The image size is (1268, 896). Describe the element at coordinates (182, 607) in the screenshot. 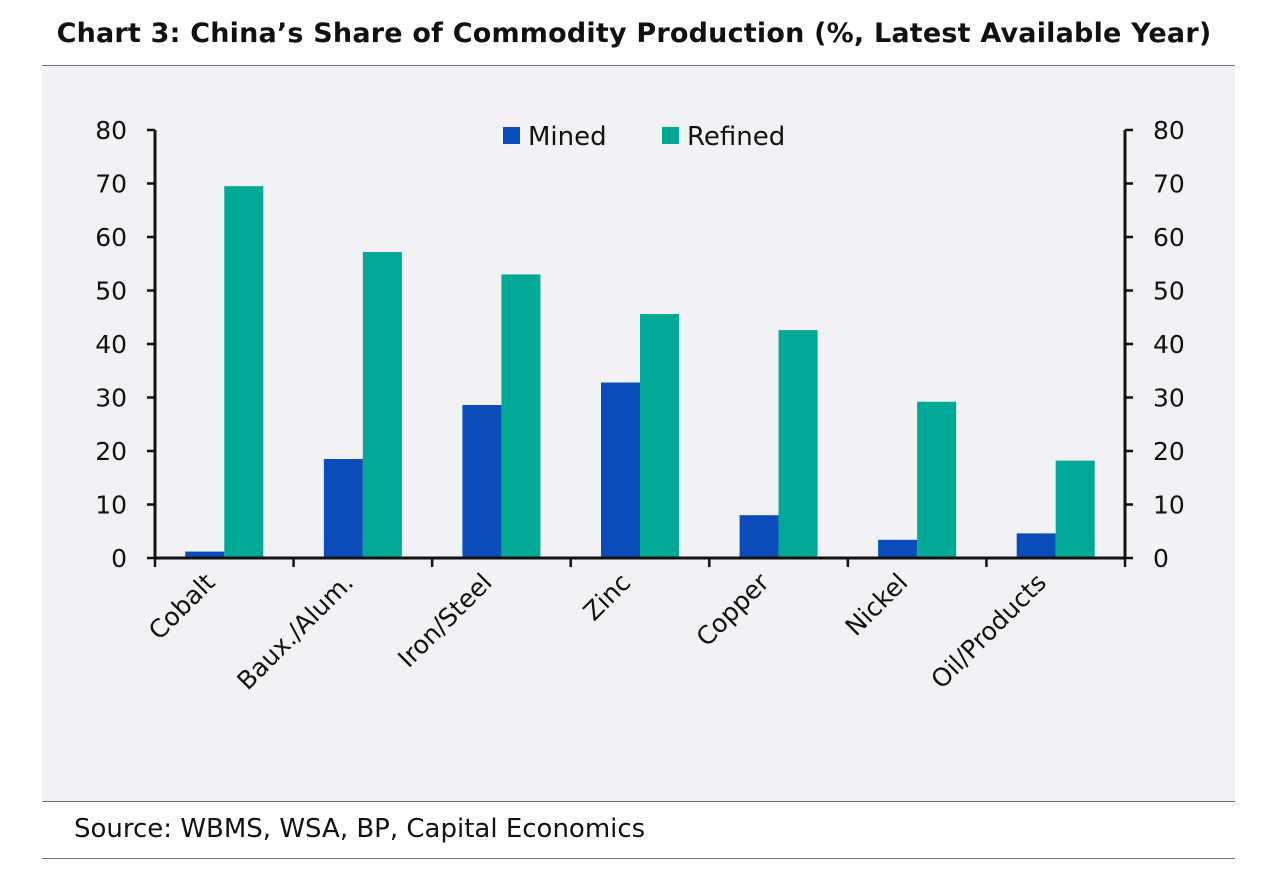

I see `x-category-label: Cobalt` at that location.